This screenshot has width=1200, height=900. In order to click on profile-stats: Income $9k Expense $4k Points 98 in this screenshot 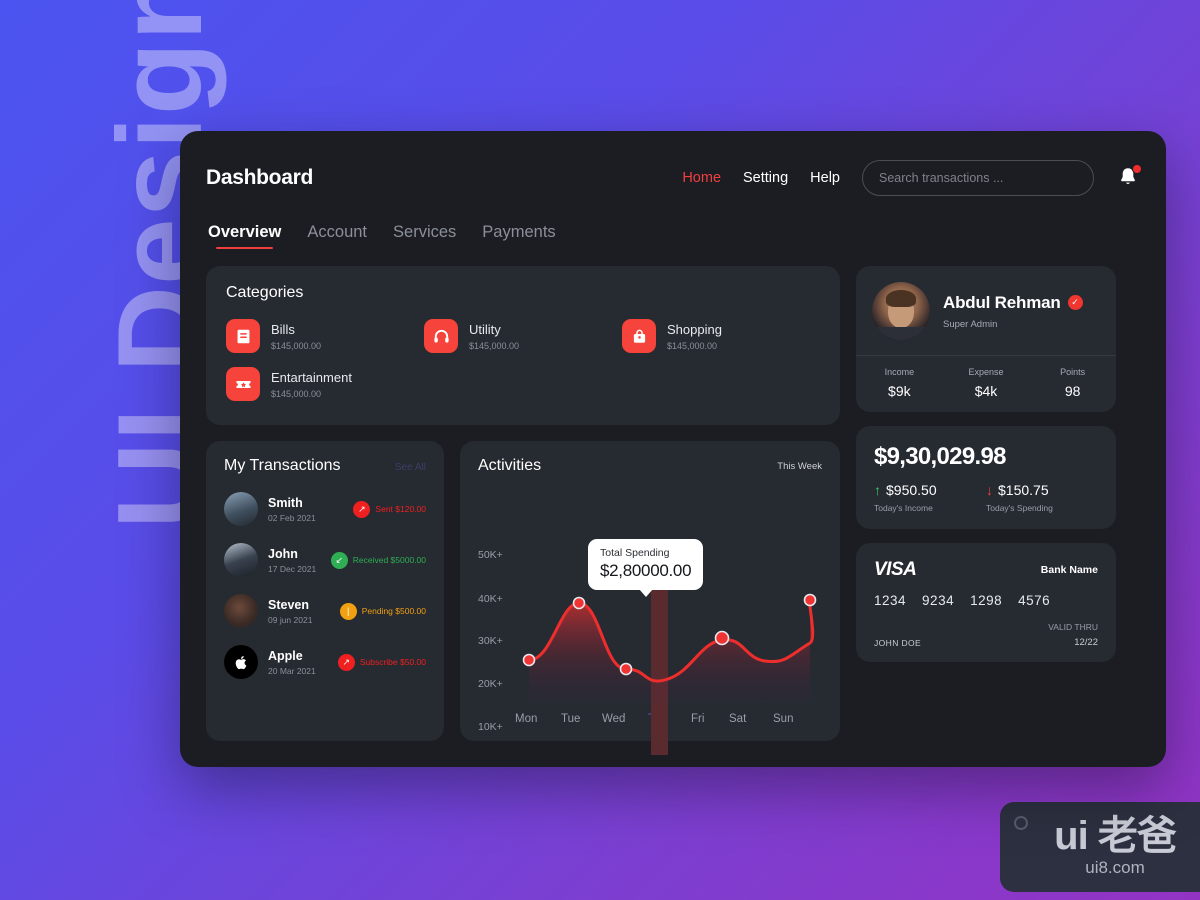, I will do `click(986, 383)`.